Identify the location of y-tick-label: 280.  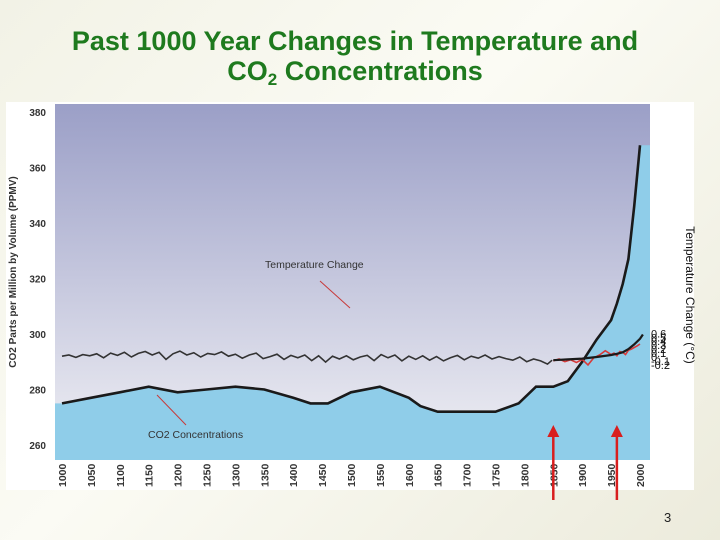
(37, 391).